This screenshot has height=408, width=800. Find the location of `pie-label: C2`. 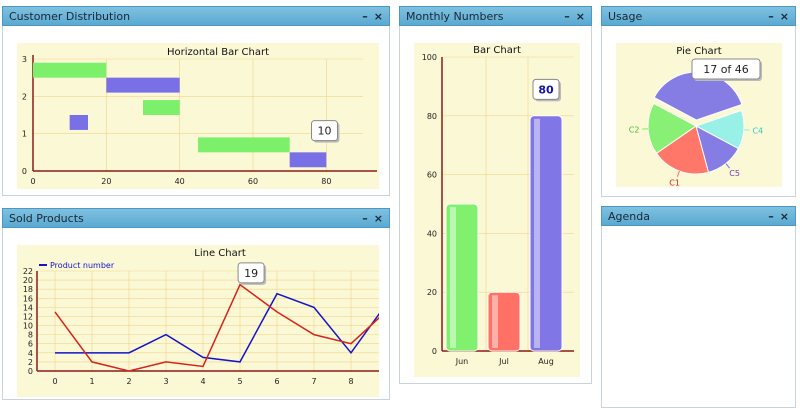

pie-label: C2 is located at coordinates (634, 129).